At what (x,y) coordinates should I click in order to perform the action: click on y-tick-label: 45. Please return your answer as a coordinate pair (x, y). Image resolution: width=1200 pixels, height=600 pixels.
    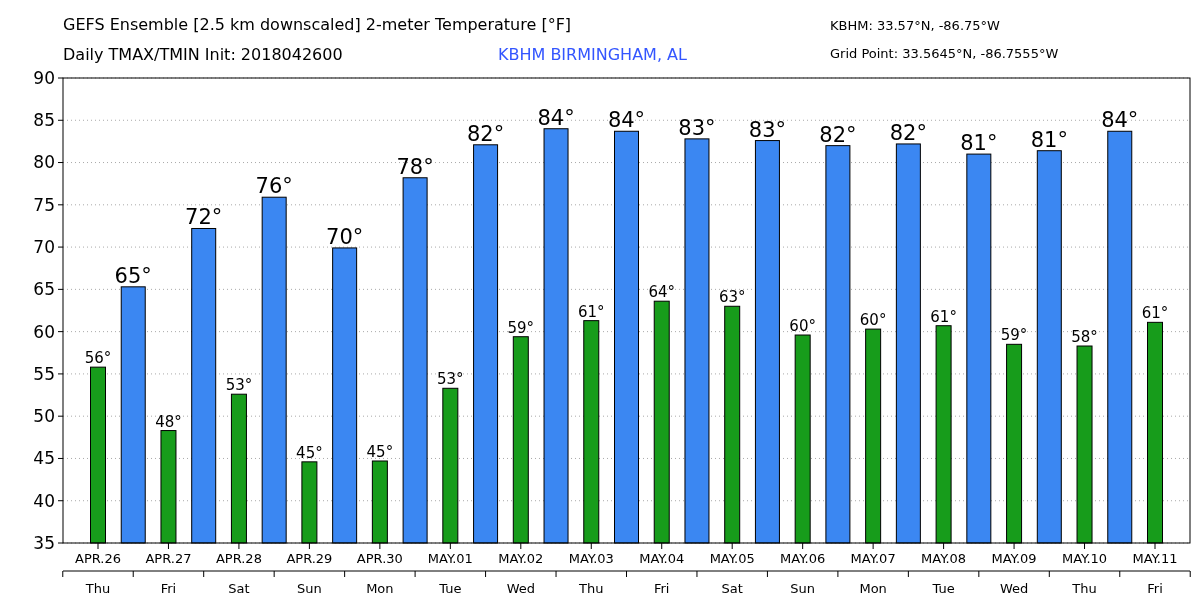
    Looking at the image, I should click on (44, 458).